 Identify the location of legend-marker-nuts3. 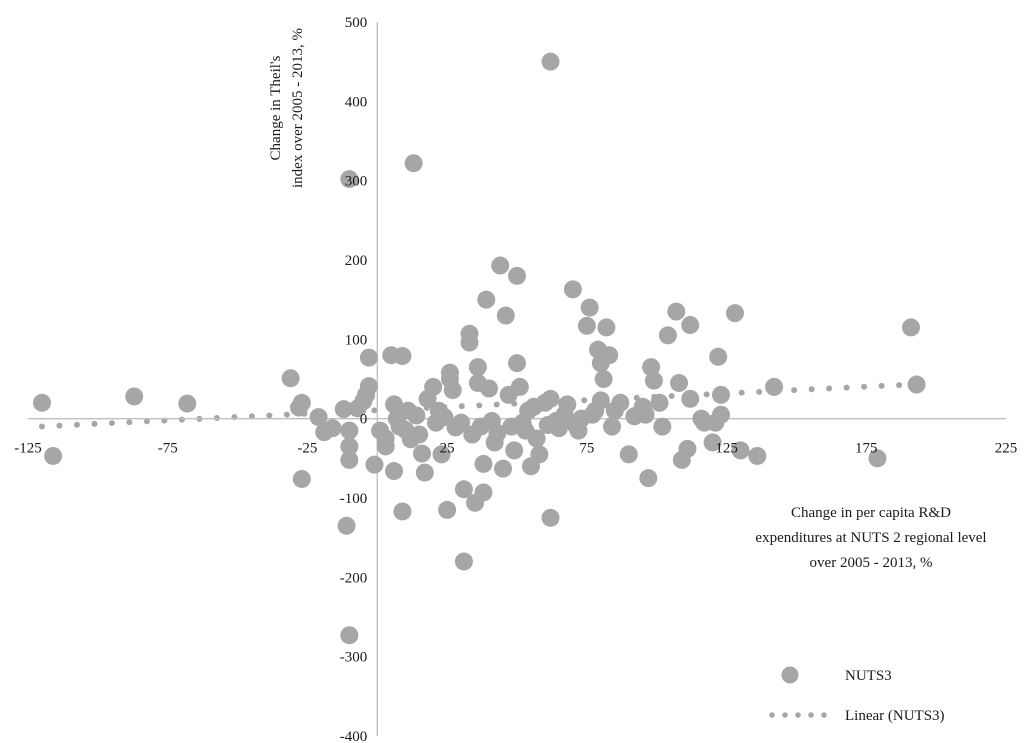
(790, 675).